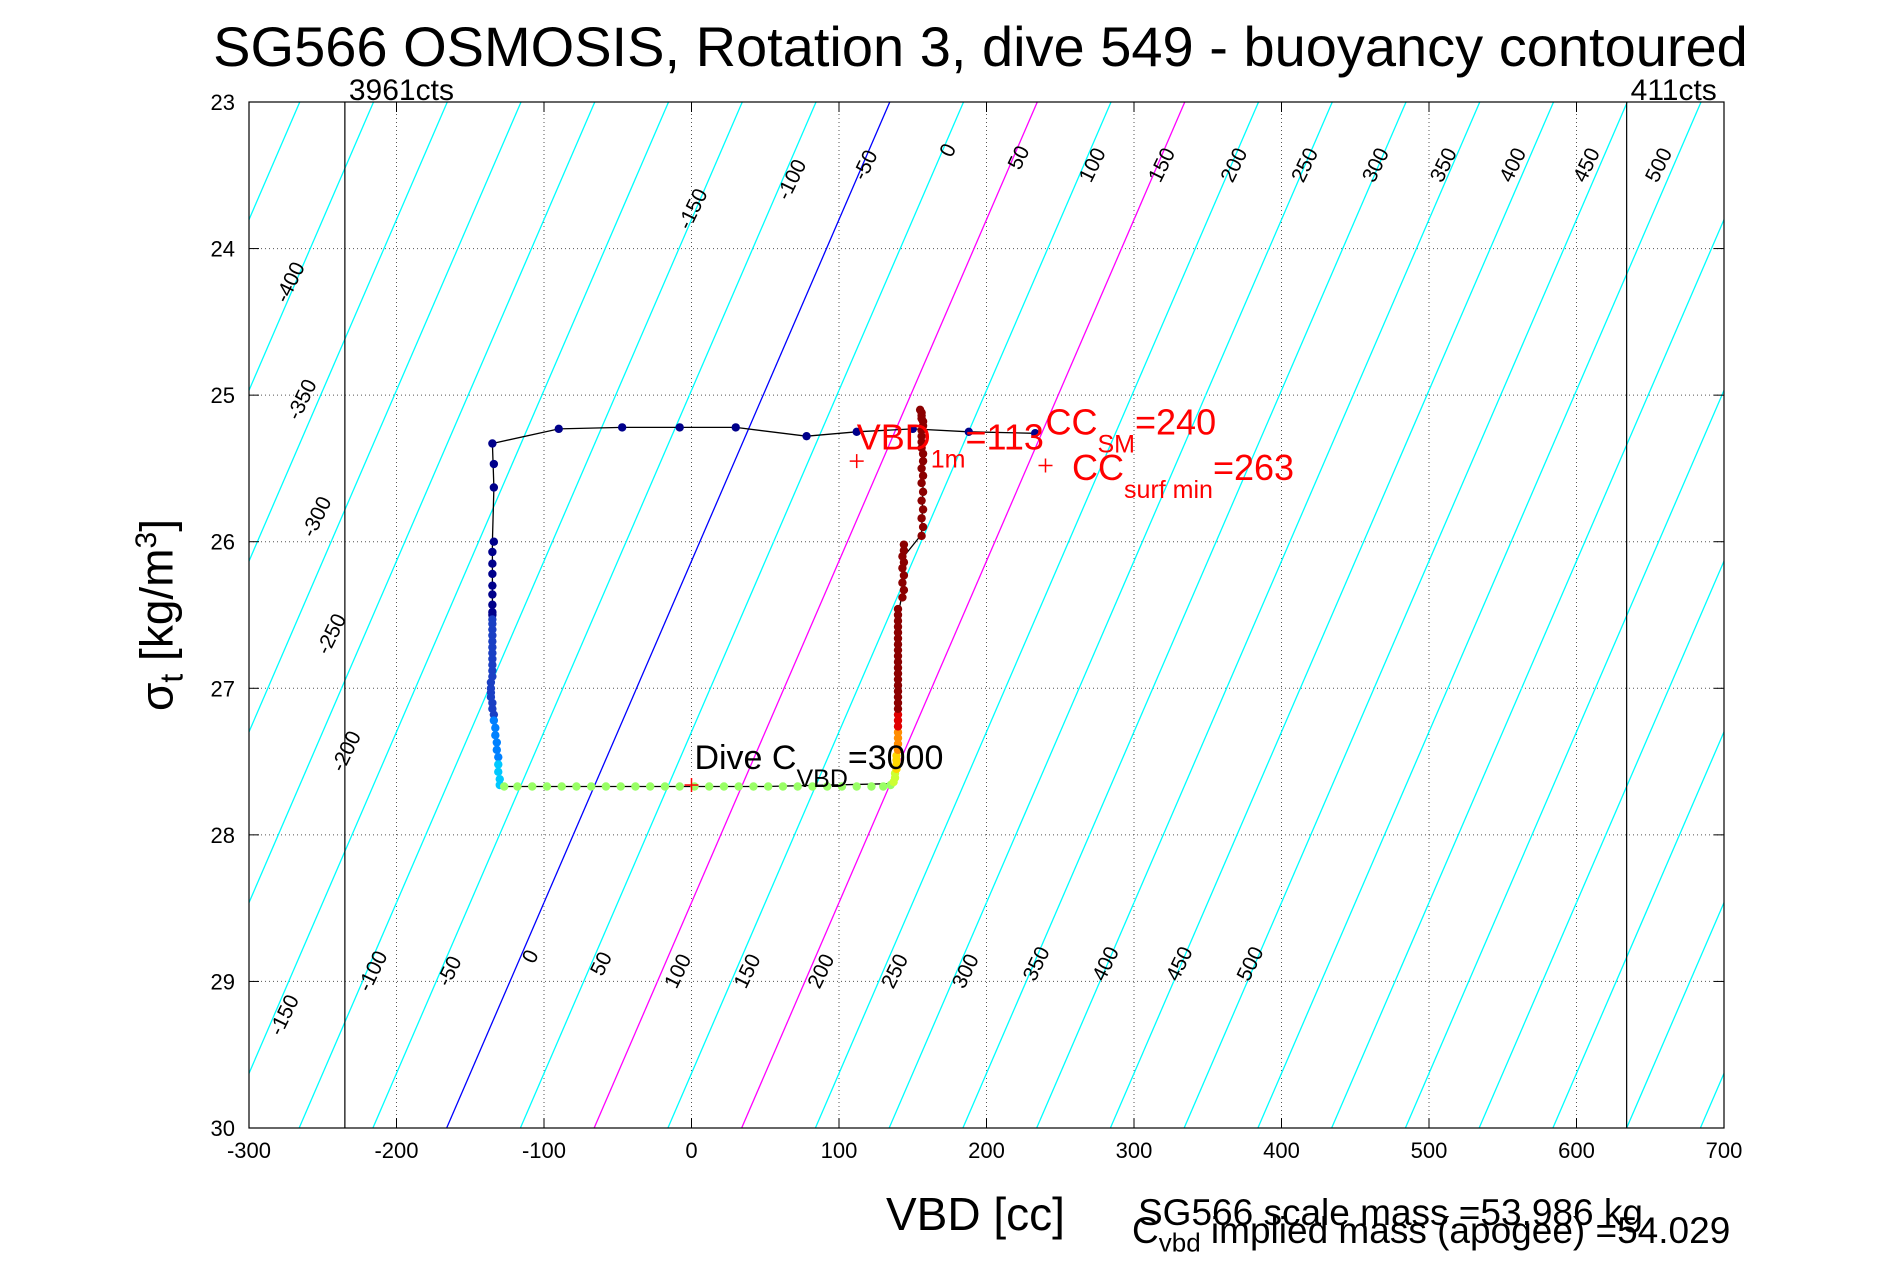 The width and height of the screenshot is (1891, 1262). I want to click on y-axis-label-close: ], so click(156, 525).